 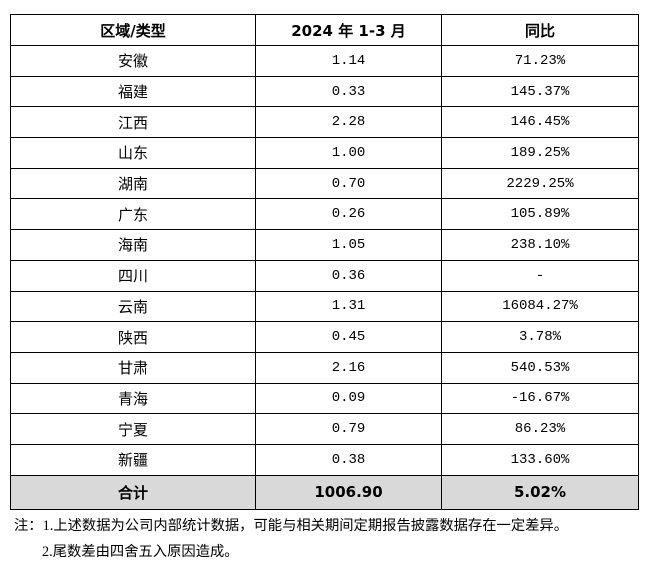 I want to click on value-cell: 189.25%, so click(x=540, y=153).